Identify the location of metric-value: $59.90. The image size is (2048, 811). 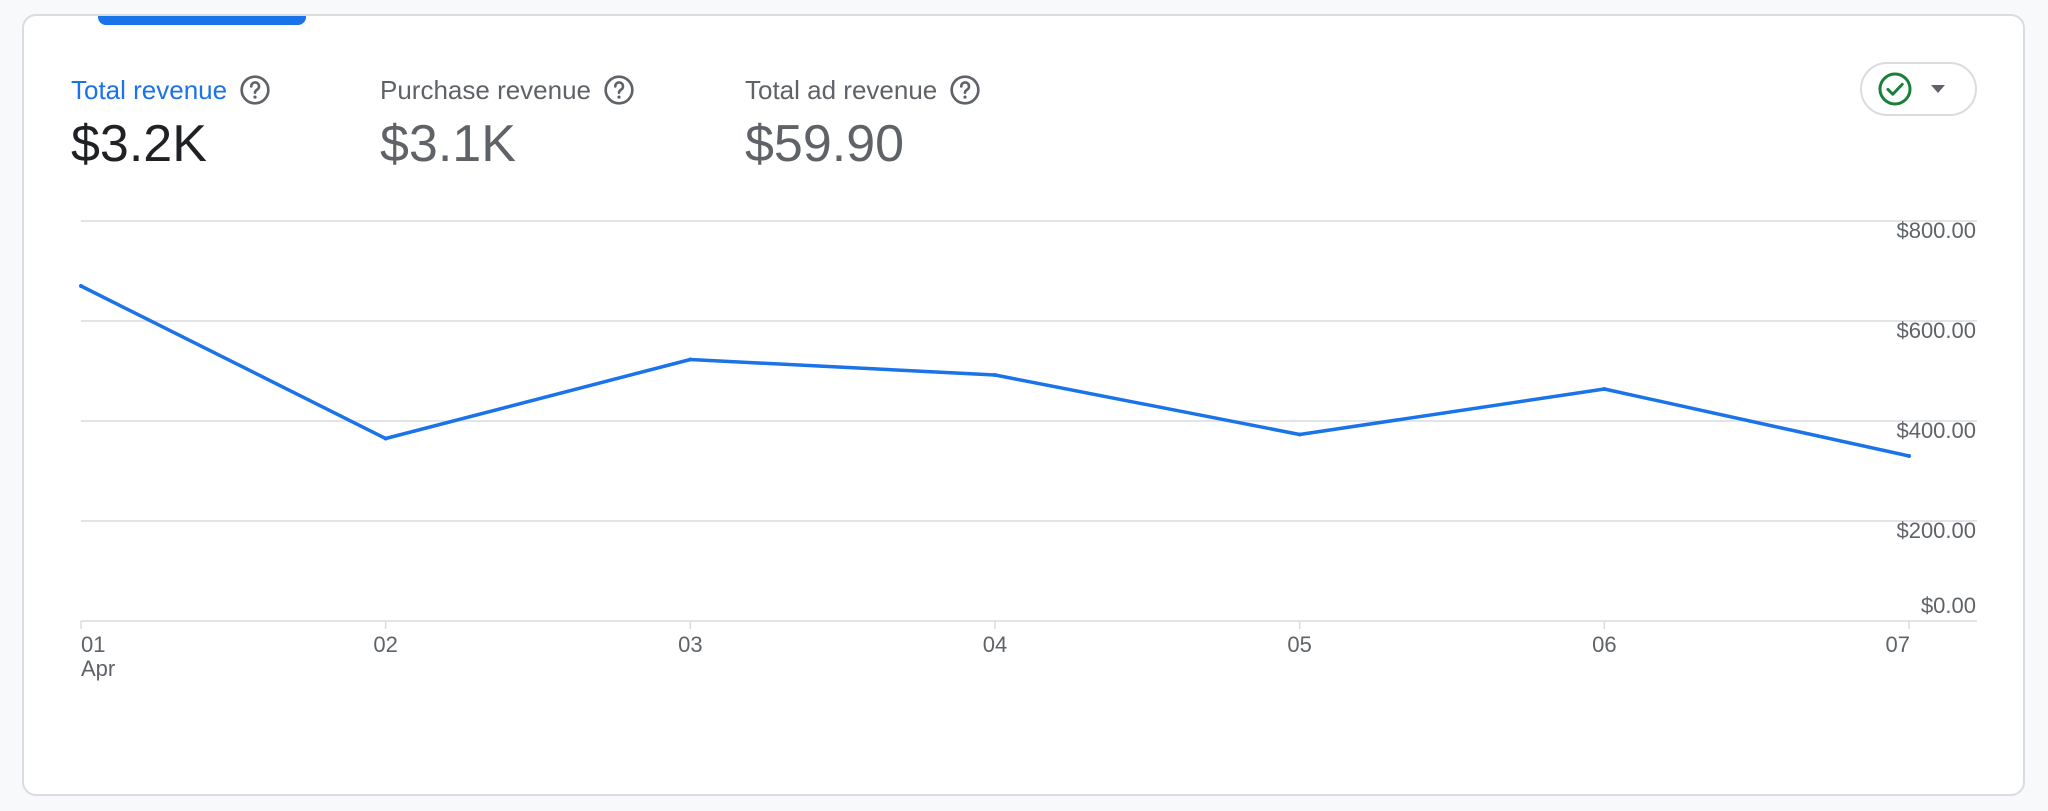
(825, 144).